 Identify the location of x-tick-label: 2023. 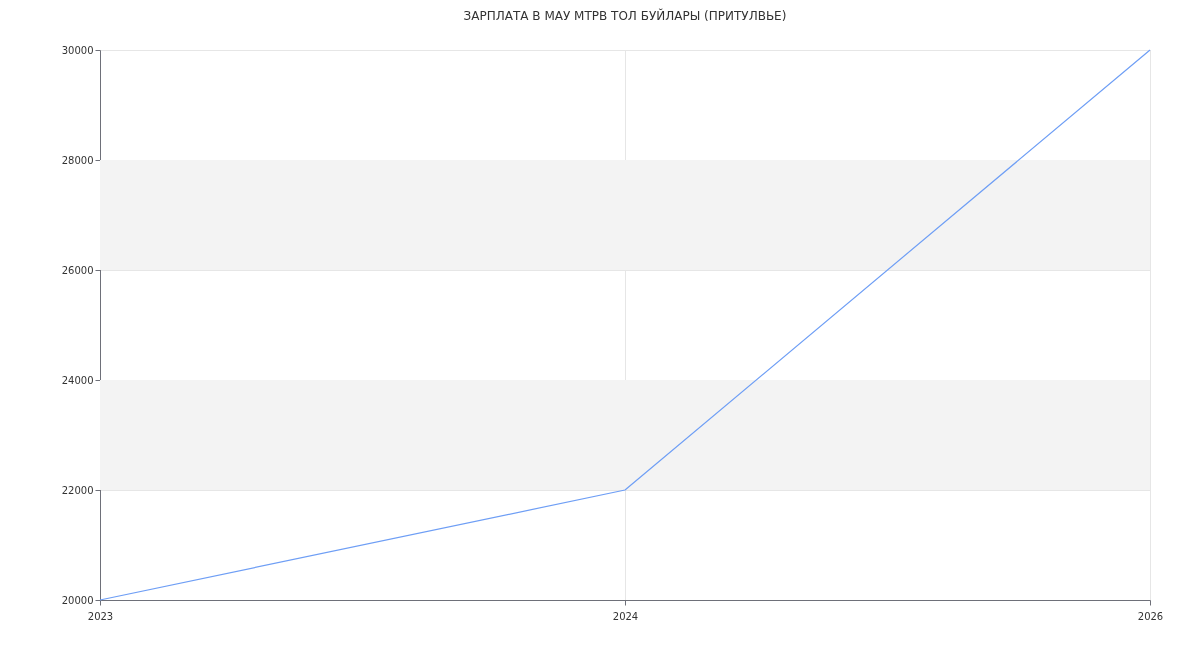
(100, 616).